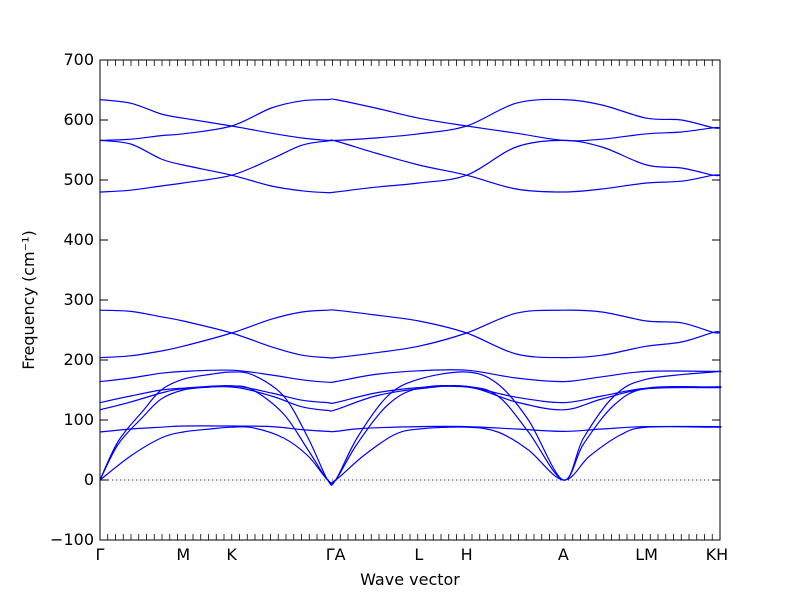 This screenshot has height=604, width=800. I want to click on x-tick-label: H, so click(467, 554).